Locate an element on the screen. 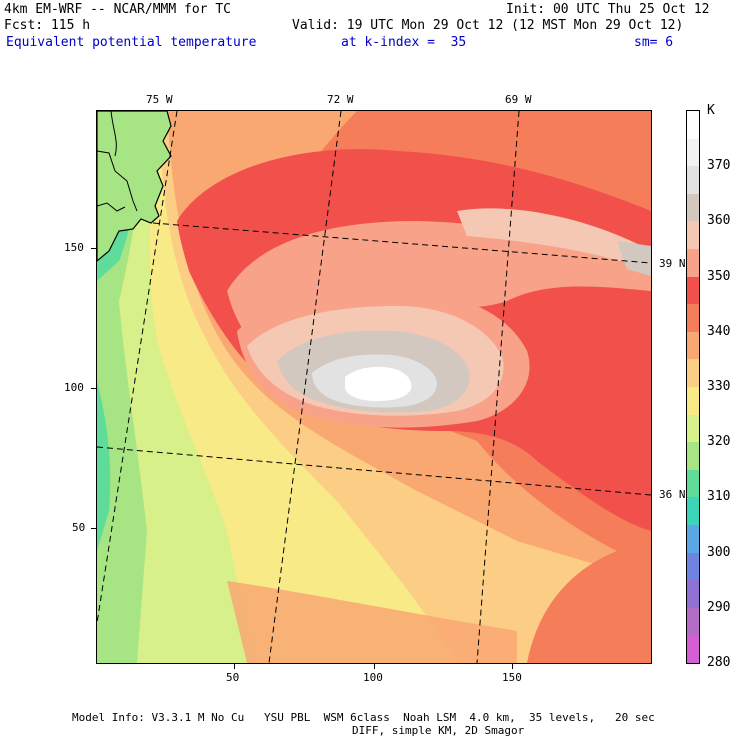 Image resolution: width=740 pixels, height=740 pixels. colorbar-label: 310 is located at coordinates (719, 497).